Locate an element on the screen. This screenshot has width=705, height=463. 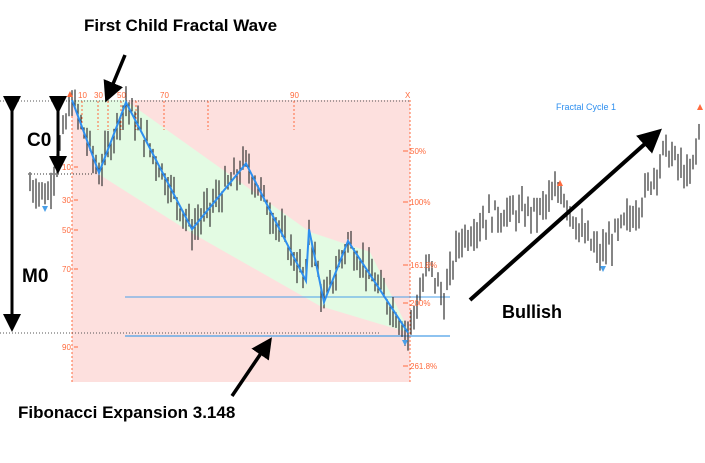
left-tick-label: 30 is located at coordinates (66, 200).